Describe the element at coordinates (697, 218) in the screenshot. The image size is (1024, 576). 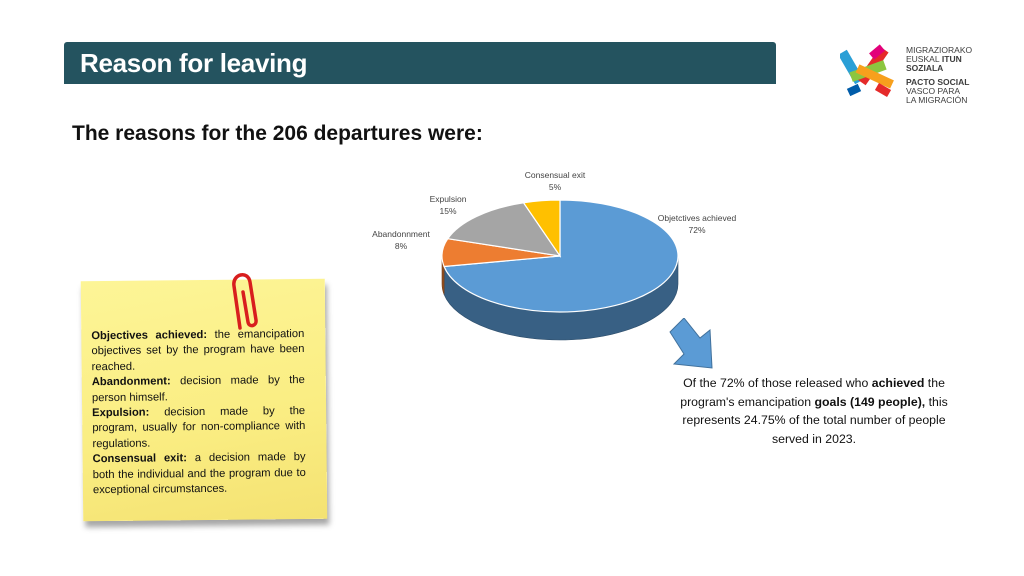
I see `slice-label-objetctives-achieved: Objetctives achieved` at that location.